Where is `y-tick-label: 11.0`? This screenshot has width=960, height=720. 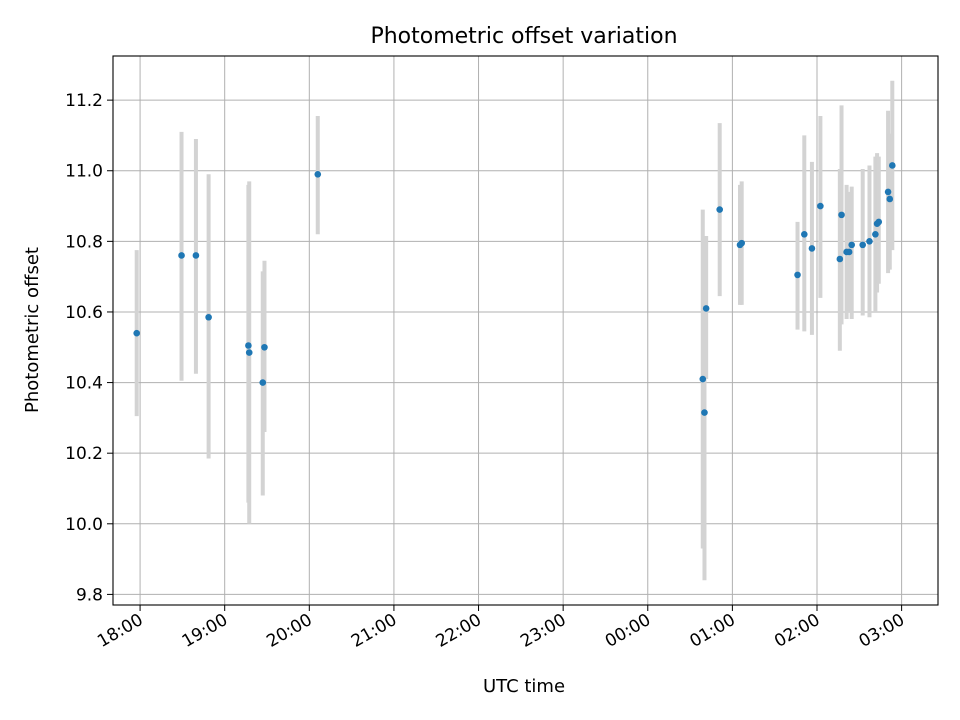
y-tick-label: 11.0 is located at coordinates (84, 172).